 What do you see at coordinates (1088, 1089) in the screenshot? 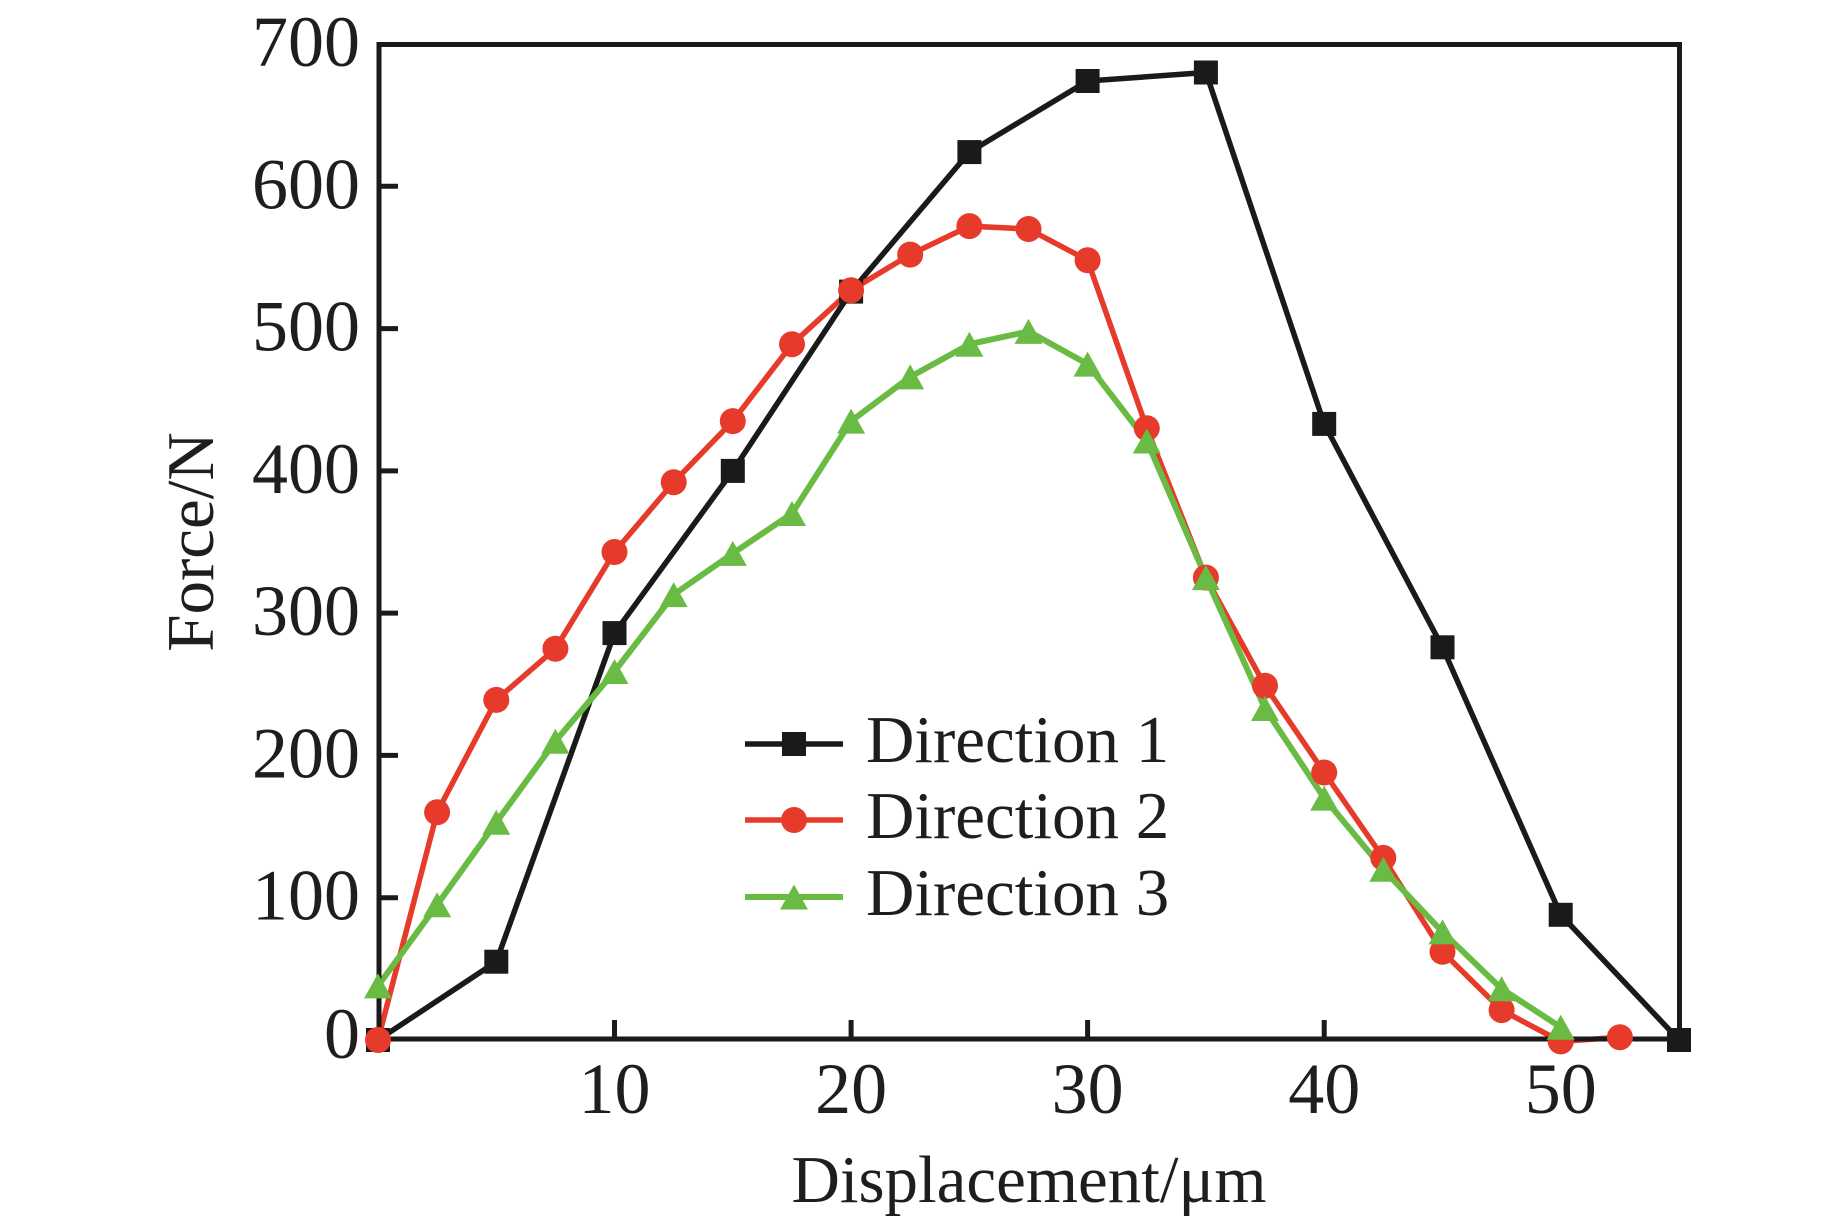
I see `svg-text: 30` at bounding box center [1088, 1089].